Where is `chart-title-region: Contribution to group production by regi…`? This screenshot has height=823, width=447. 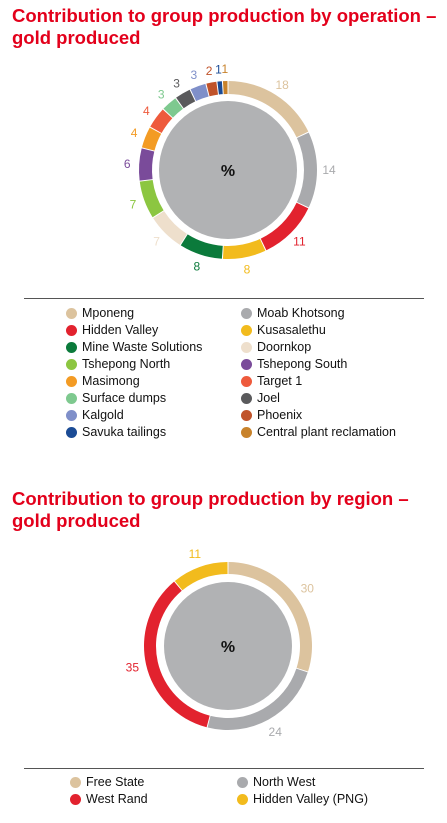
chart-title-region: Contribution to group production by regi… is located at coordinates (210, 509).